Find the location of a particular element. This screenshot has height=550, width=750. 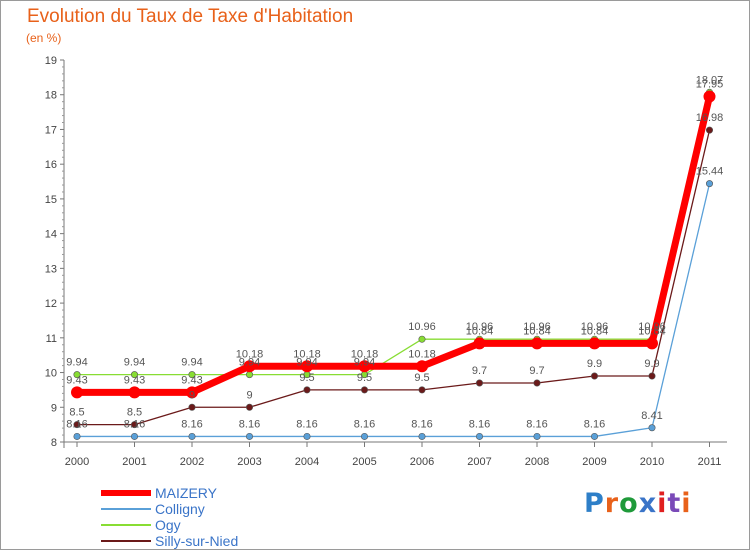

x-tick-label: 2005 is located at coordinates (364, 462).